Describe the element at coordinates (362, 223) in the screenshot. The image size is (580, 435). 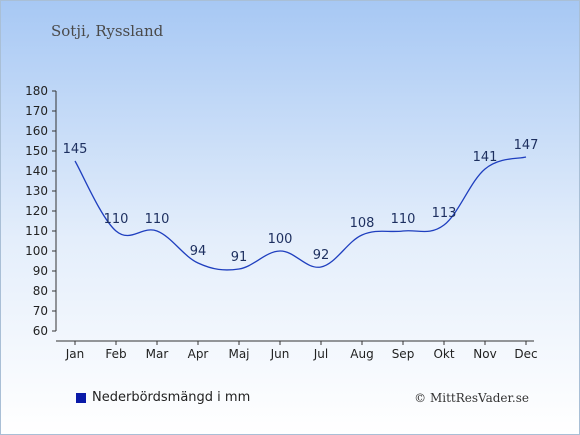
I see `data-label: 108` at that location.